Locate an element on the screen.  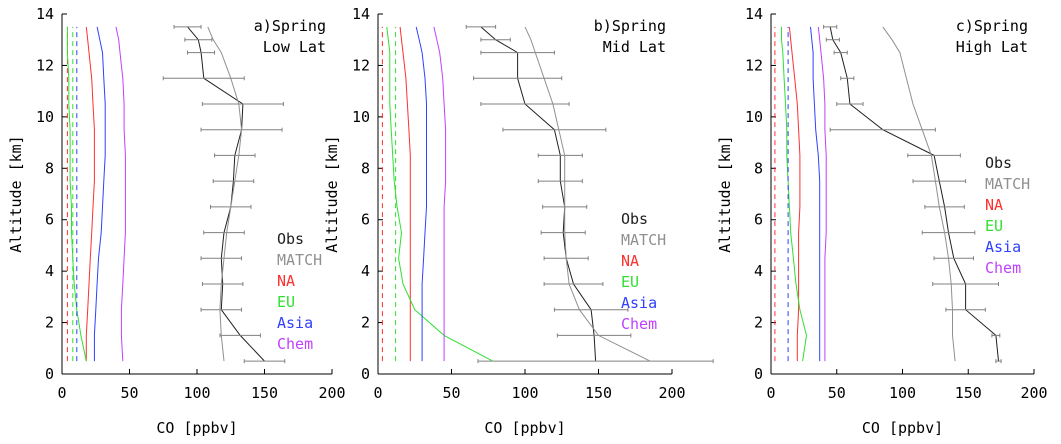
panel-label: b) is located at coordinates (603, 26).